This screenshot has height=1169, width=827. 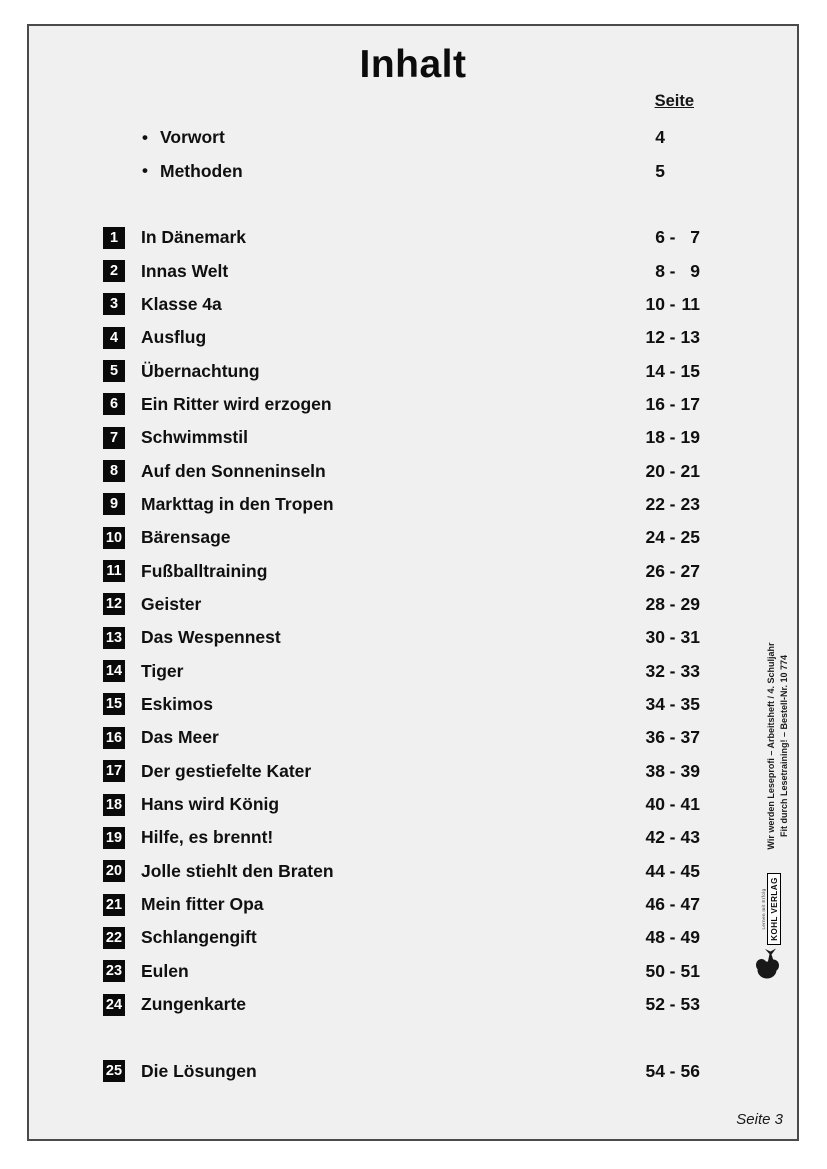 I want to click on chapter-number-badge: 20, so click(x=114, y=871).